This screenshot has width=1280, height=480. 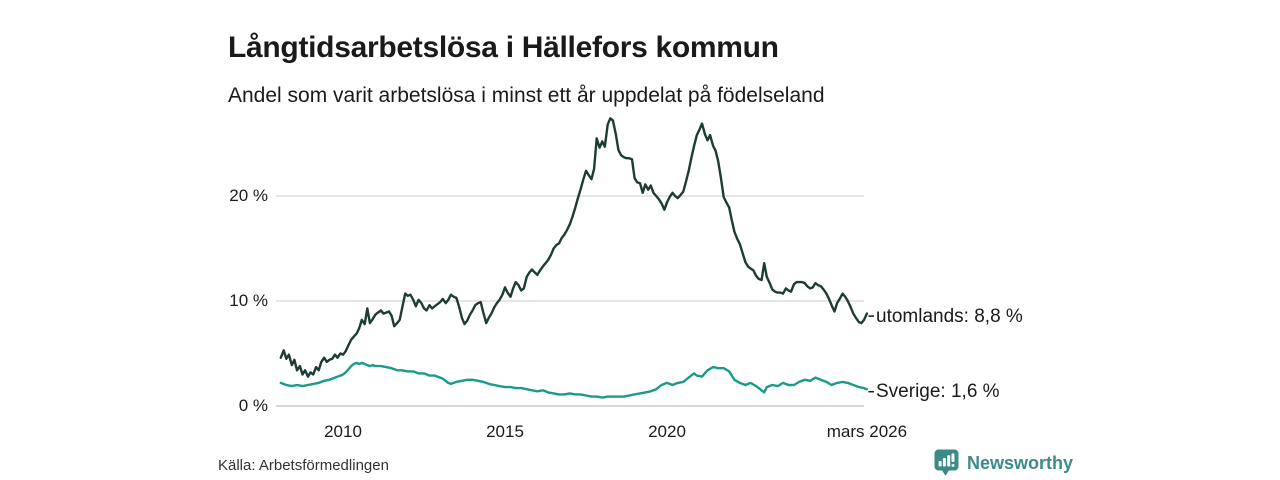 I want to click on y-axis-tick-20: 20 %, so click(x=248, y=195).